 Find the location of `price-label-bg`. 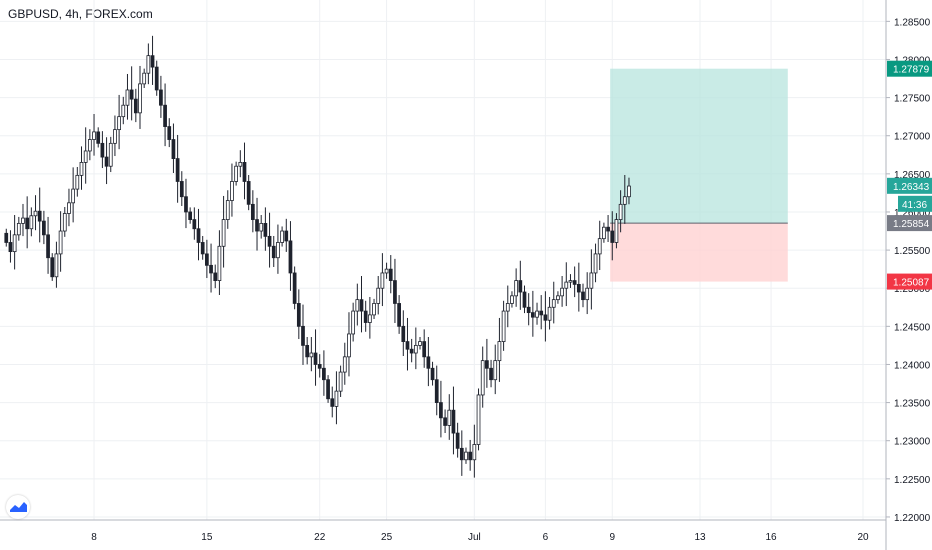

price-label-bg is located at coordinates (909, 185).